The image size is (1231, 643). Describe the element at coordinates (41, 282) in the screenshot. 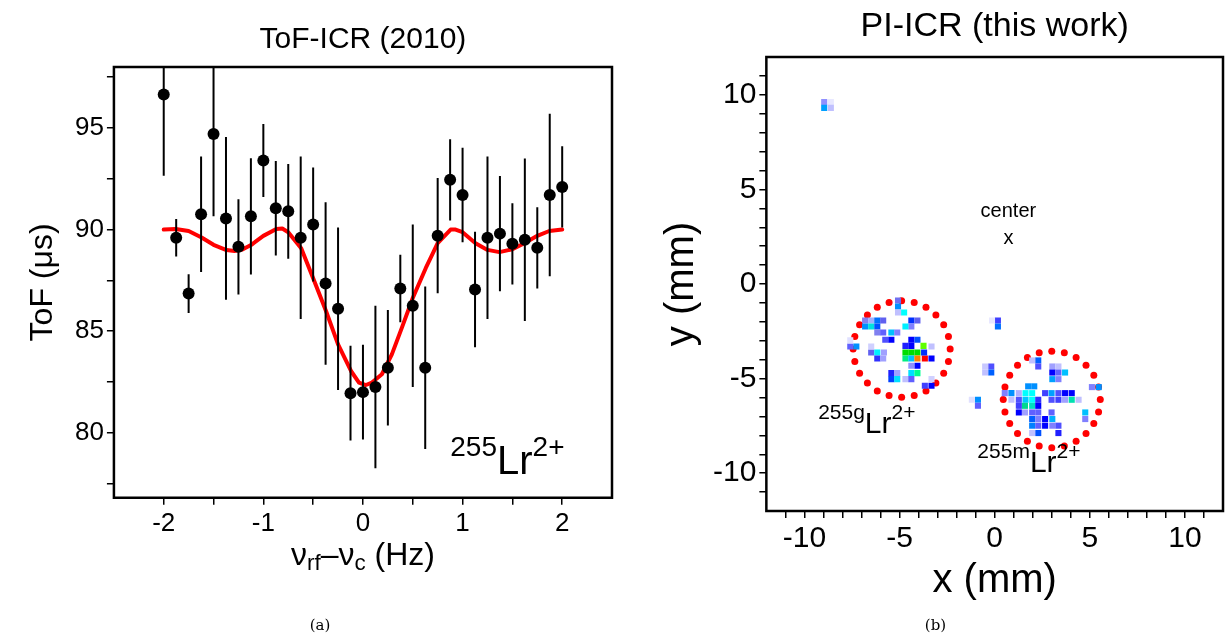

I see `y-axis-title: ToF (μs)` at that location.